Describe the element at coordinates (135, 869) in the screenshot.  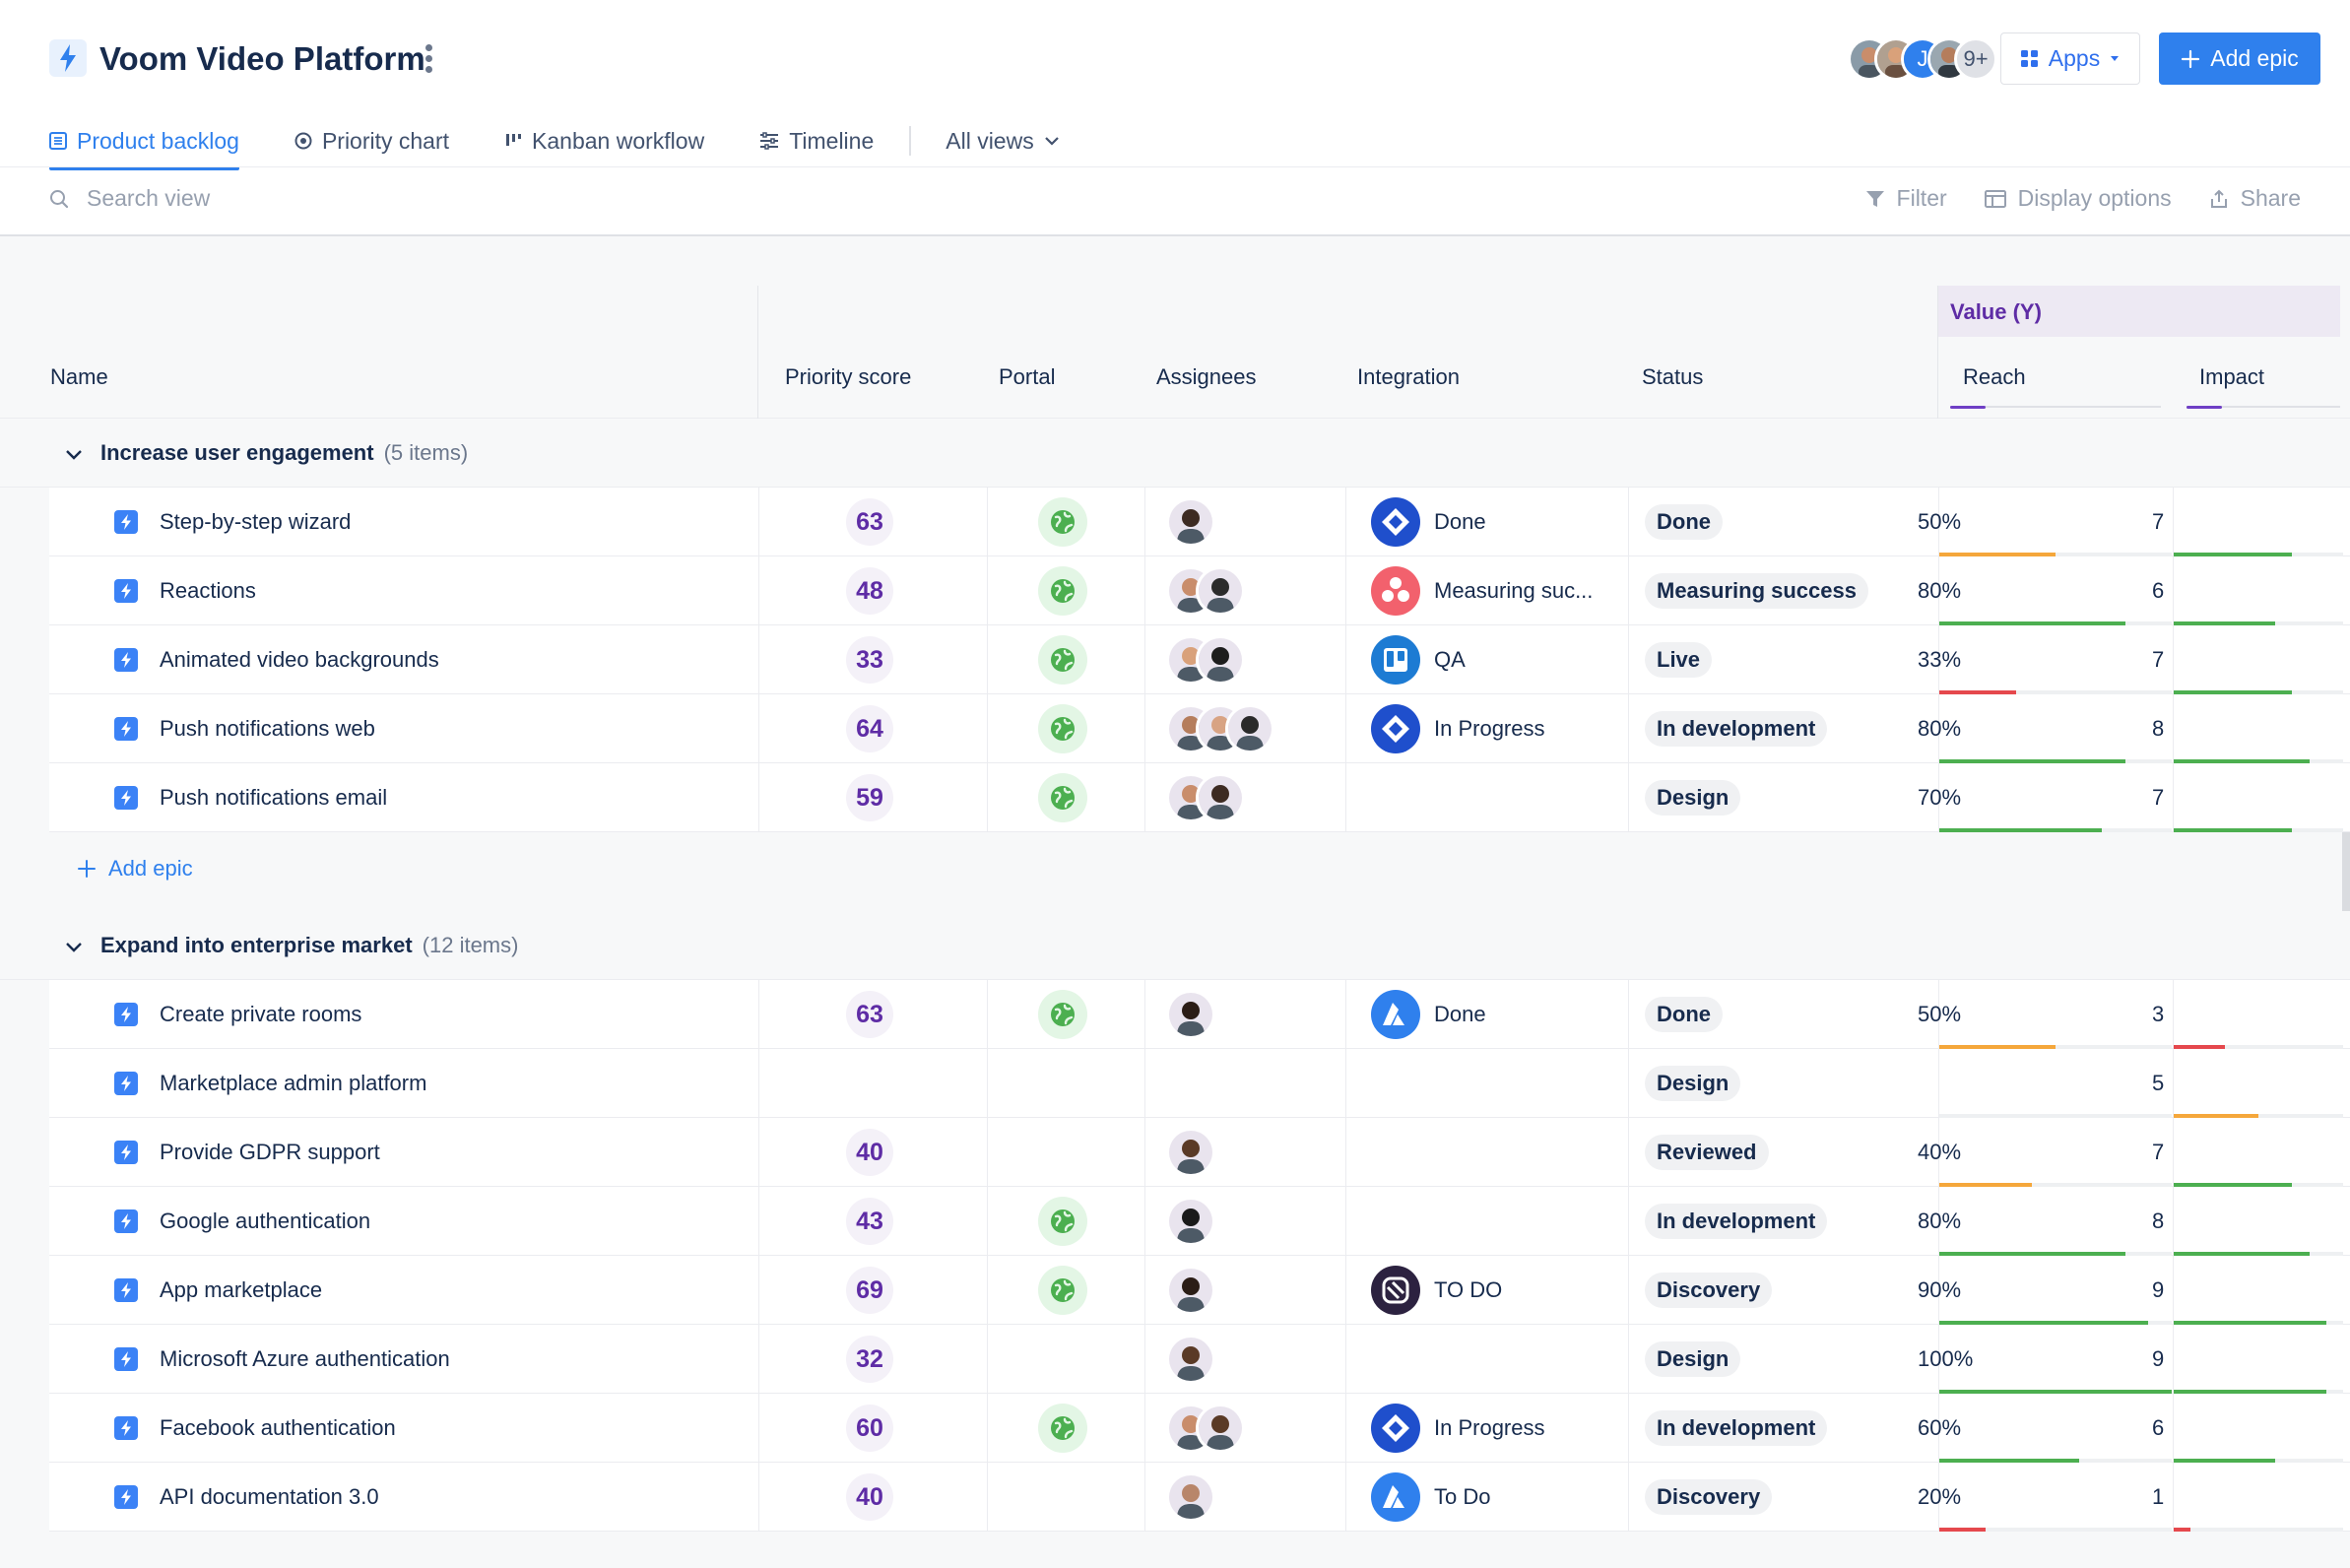
I see `add-epic-link: Add epic` at that location.